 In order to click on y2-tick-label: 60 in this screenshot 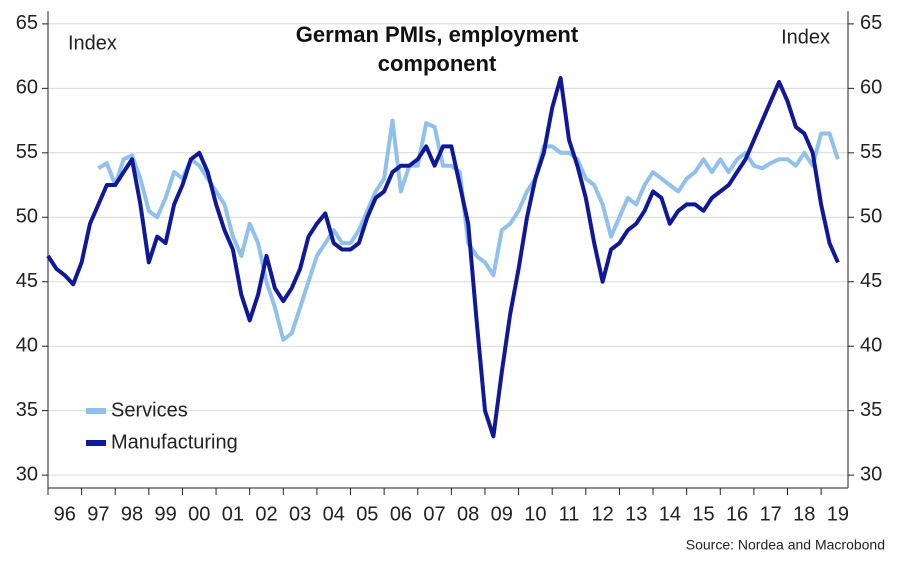, I will do `click(871, 88)`.